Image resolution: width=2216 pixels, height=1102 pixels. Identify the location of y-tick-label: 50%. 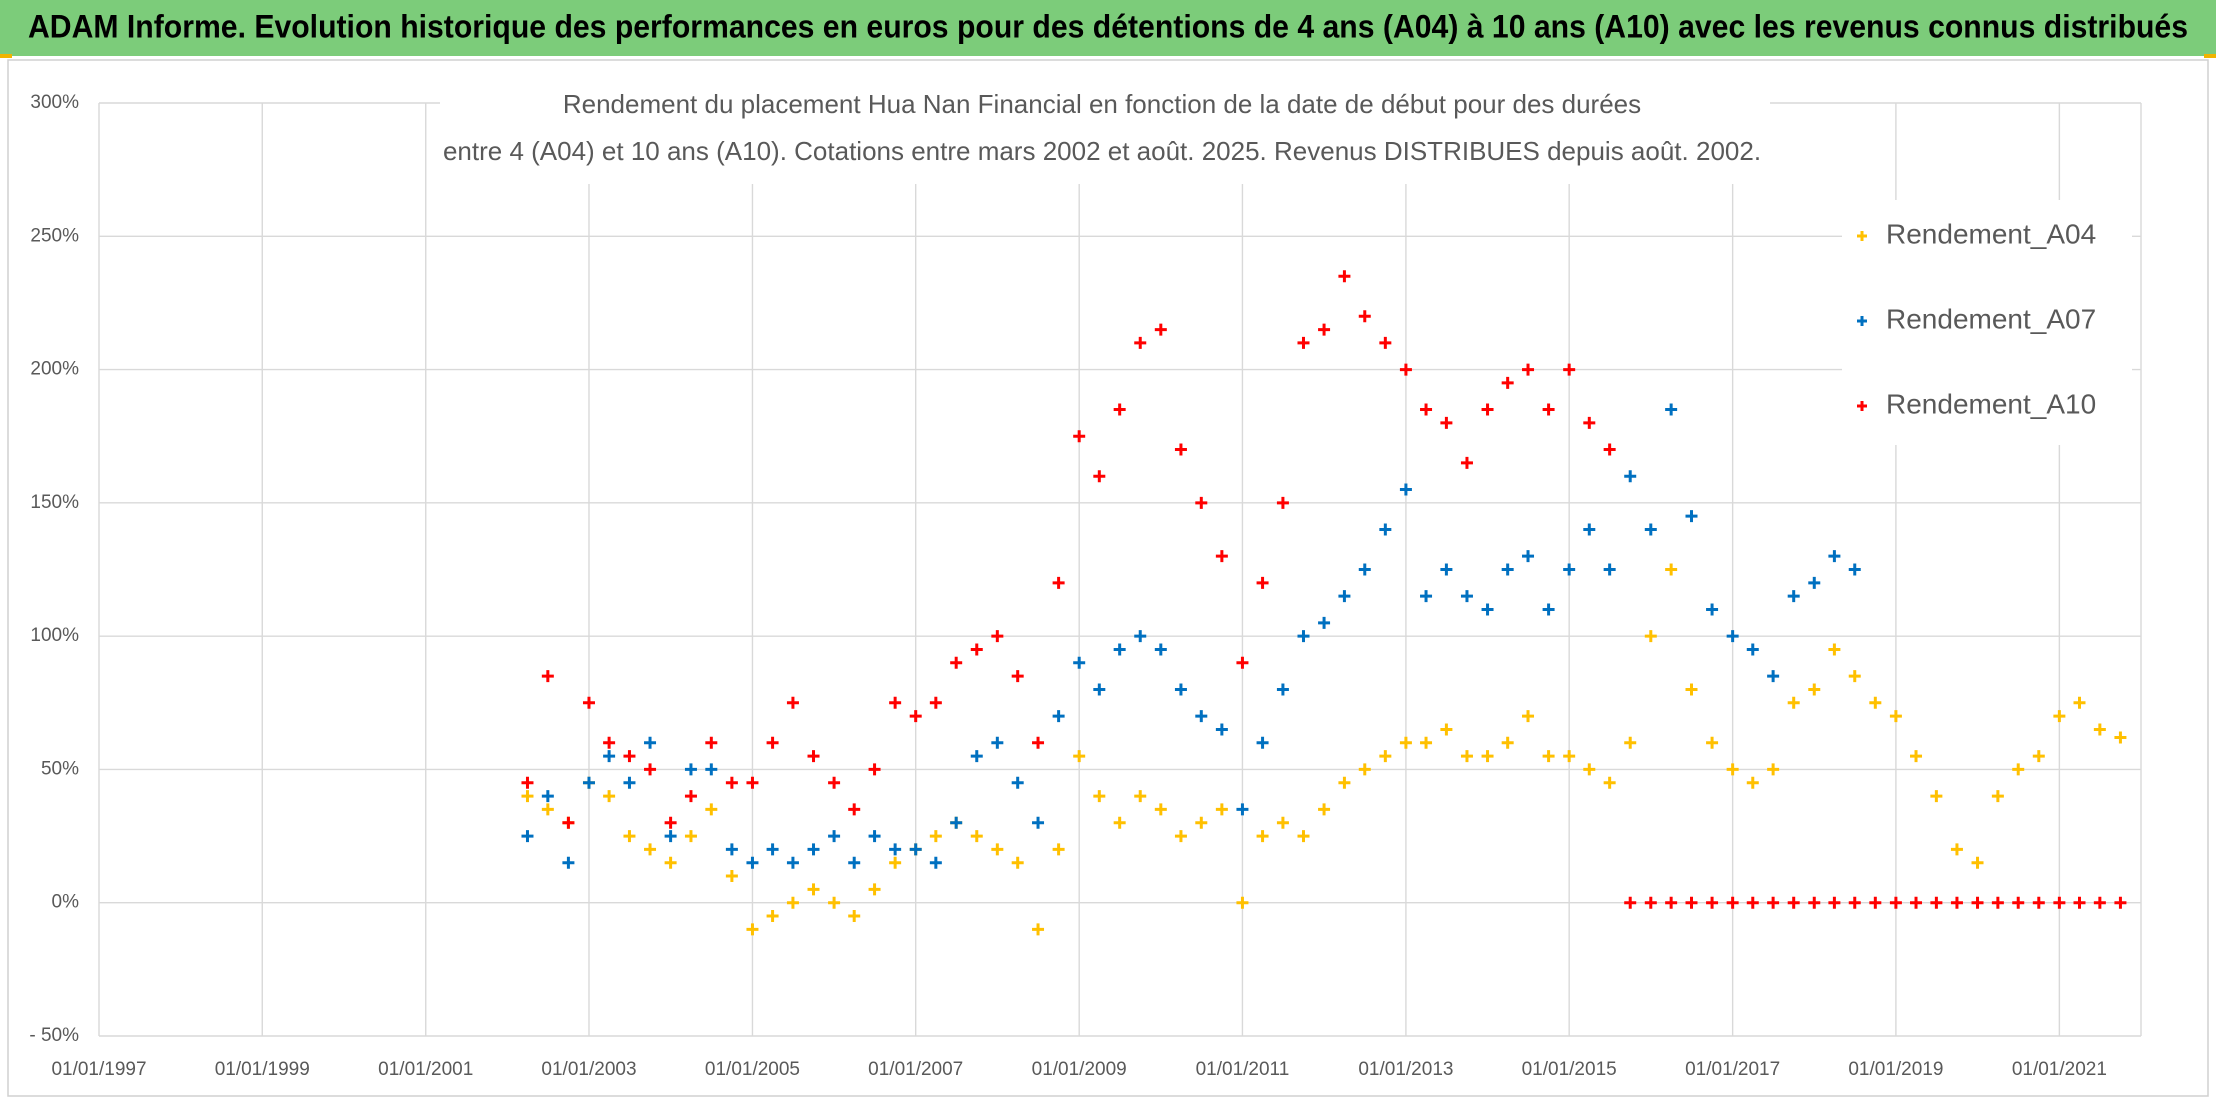
(60, 768).